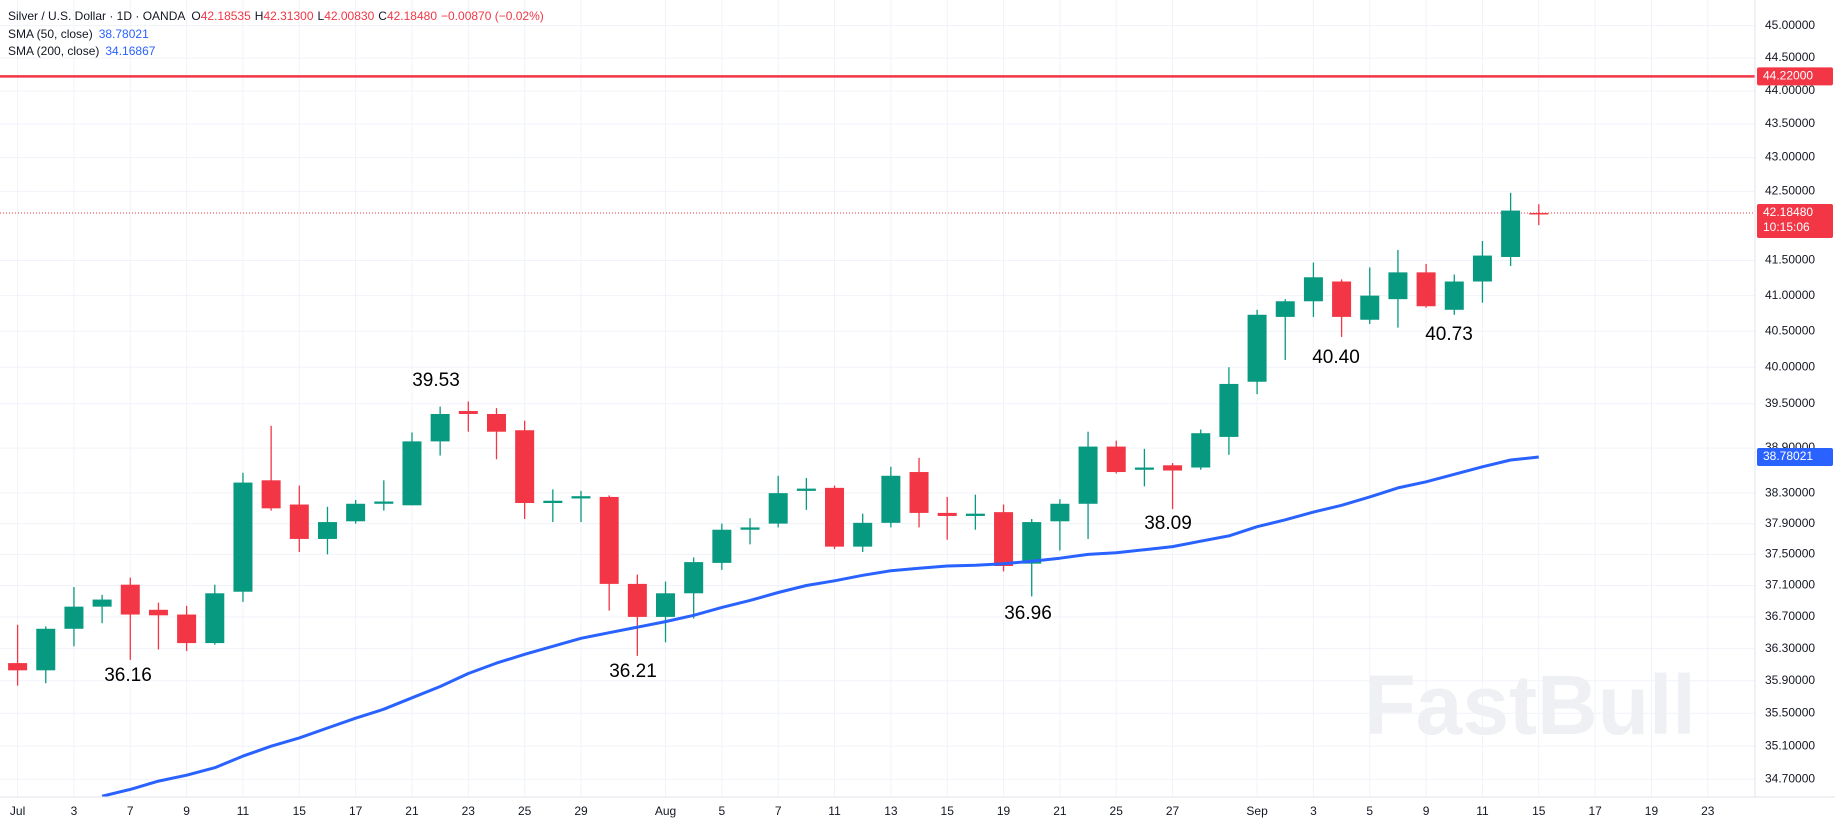 Image resolution: width=1835 pixels, height=829 pixels. Describe the element at coordinates (722, 811) in the screenshot. I see `x-tick-label: 5` at that location.